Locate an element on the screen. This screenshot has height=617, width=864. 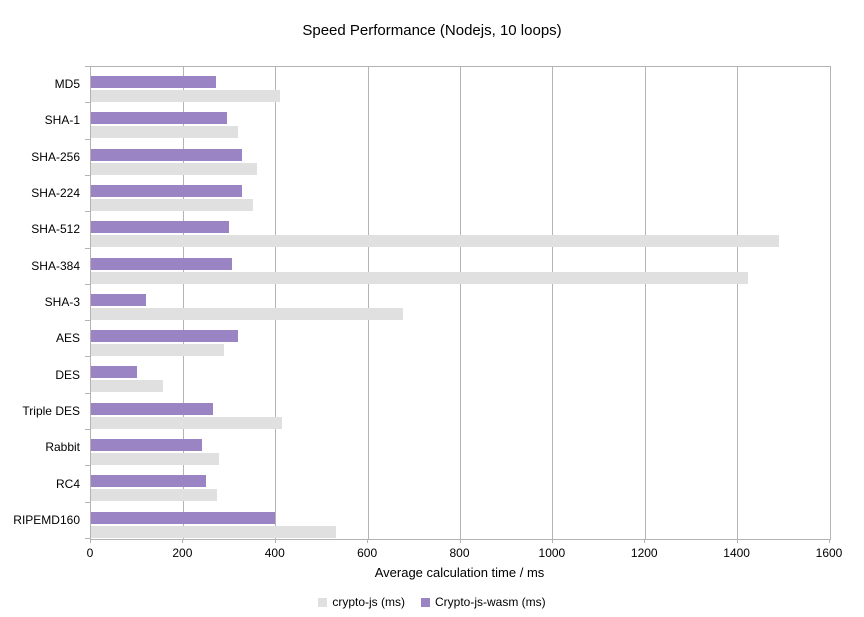
y-label-aes: AES is located at coordinates (67, 338).